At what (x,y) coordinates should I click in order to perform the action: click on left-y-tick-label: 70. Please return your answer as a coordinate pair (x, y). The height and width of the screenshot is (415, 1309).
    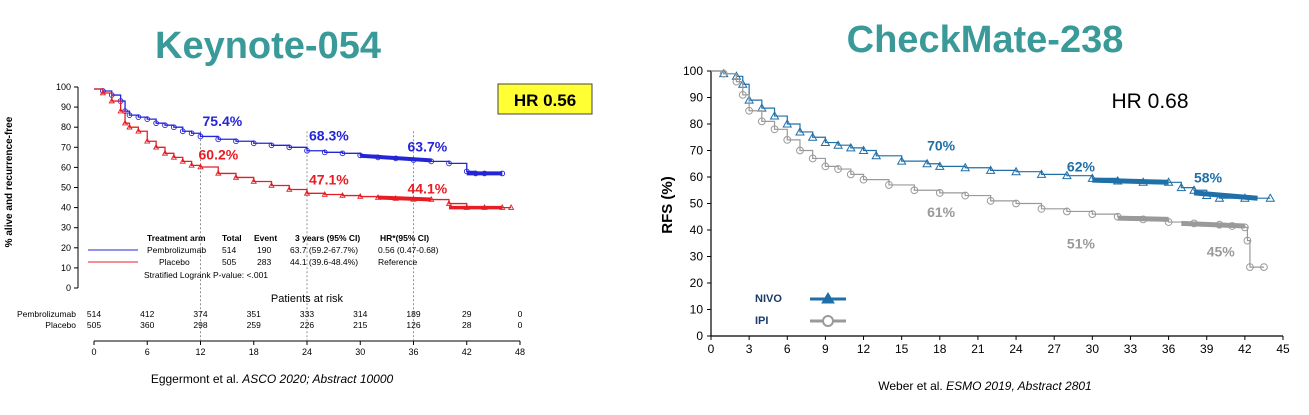
    Looking at the image, I should click on (66, 147).